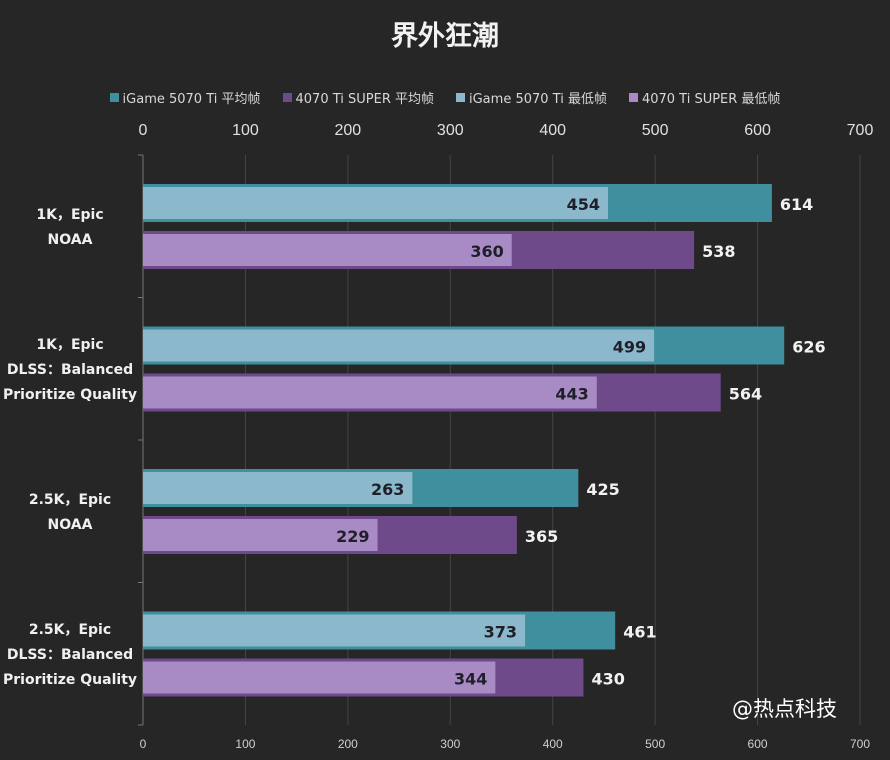 The width and height of the screenshot is (890, 760). I want to click on legend-item: iGame 5070 Ti 最低帧, so click(531, 97).